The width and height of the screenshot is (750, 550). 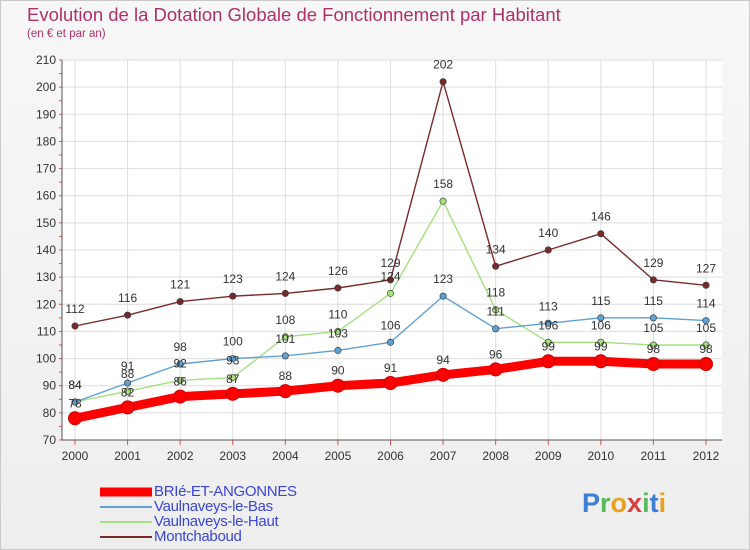 I want to click on legend-label: Vaulnaveys-le-Bas, so click(x=213, y=506).